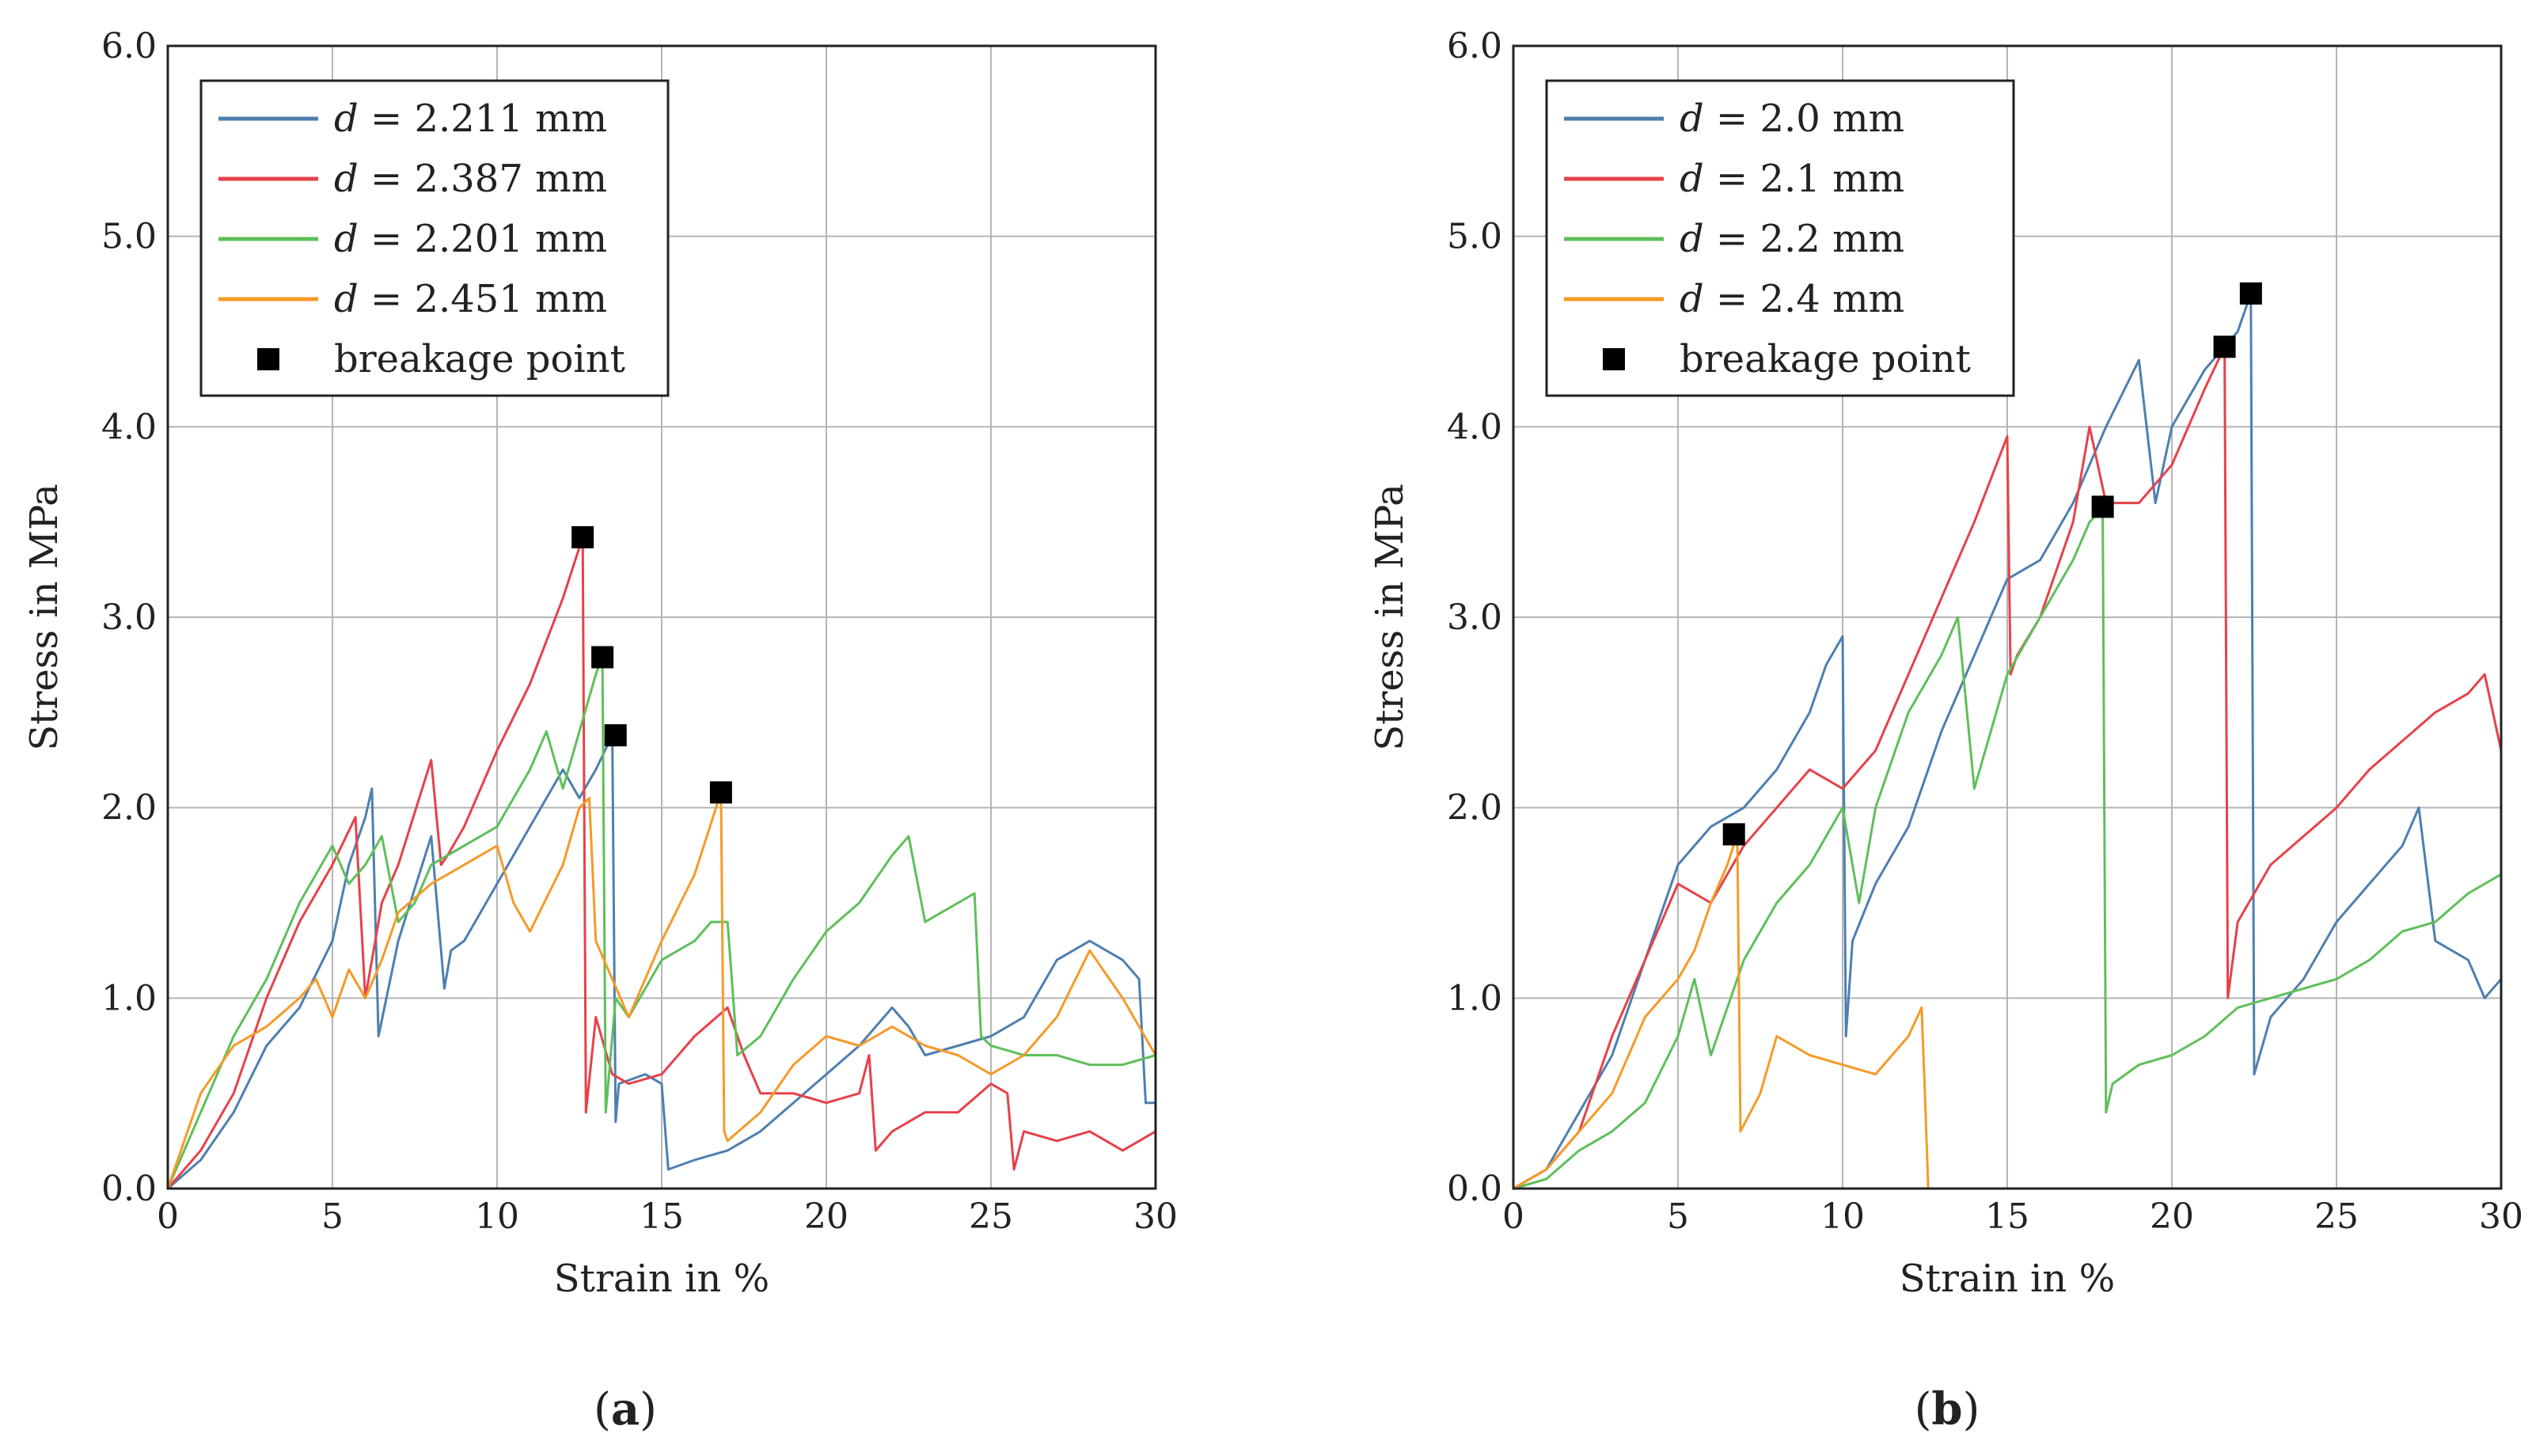 The width and height of the screenshot is (2532, 1456). What do you see at coordinates (471, 179) in the screenshot?
I see `legend-entry: d = 2.387 mm` at bounding box center [471, 179].